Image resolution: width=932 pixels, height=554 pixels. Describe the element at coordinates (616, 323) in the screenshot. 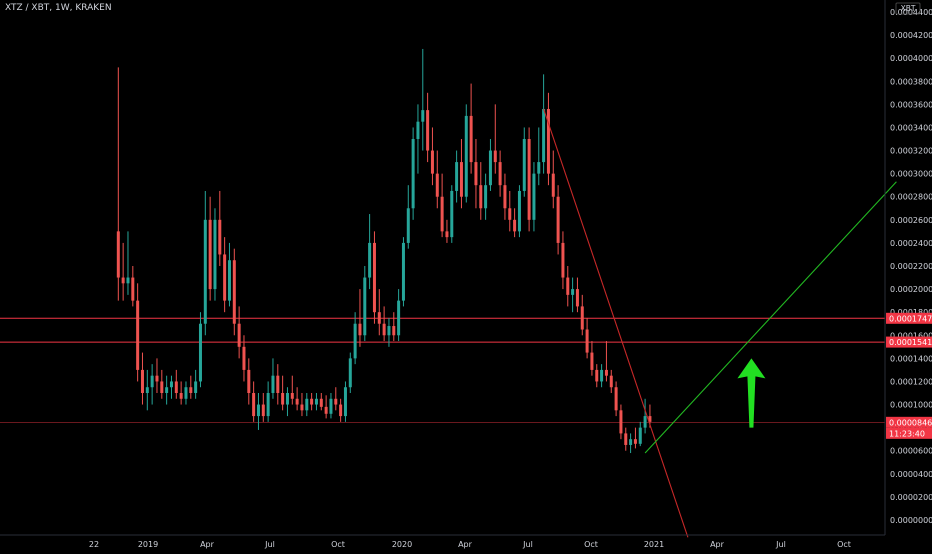

I see `trendline-down` at that location.